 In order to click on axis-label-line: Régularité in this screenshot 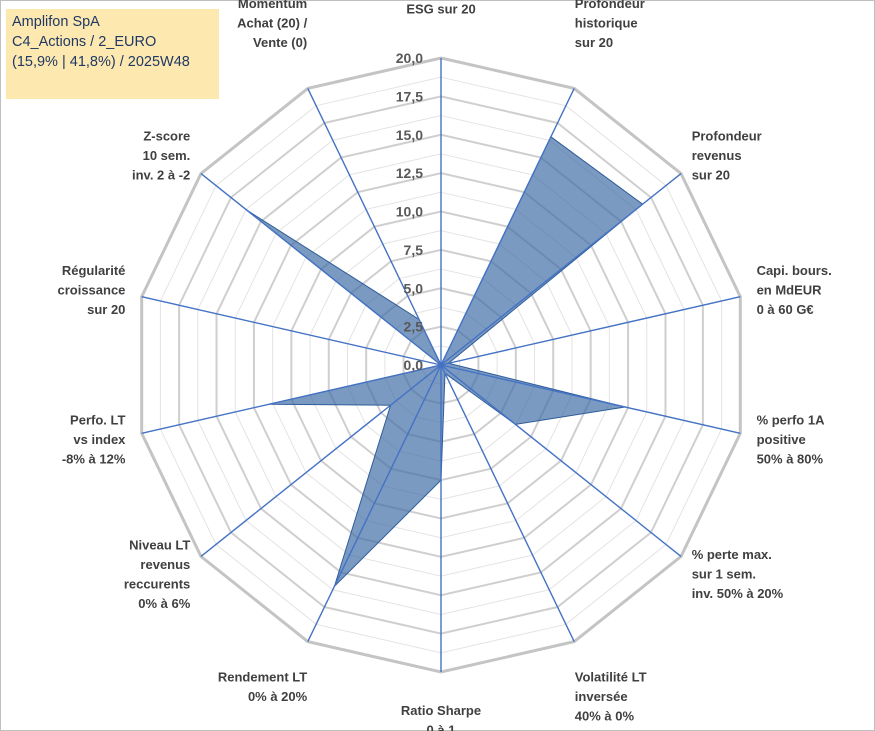, I will do `click(94, 270)`.